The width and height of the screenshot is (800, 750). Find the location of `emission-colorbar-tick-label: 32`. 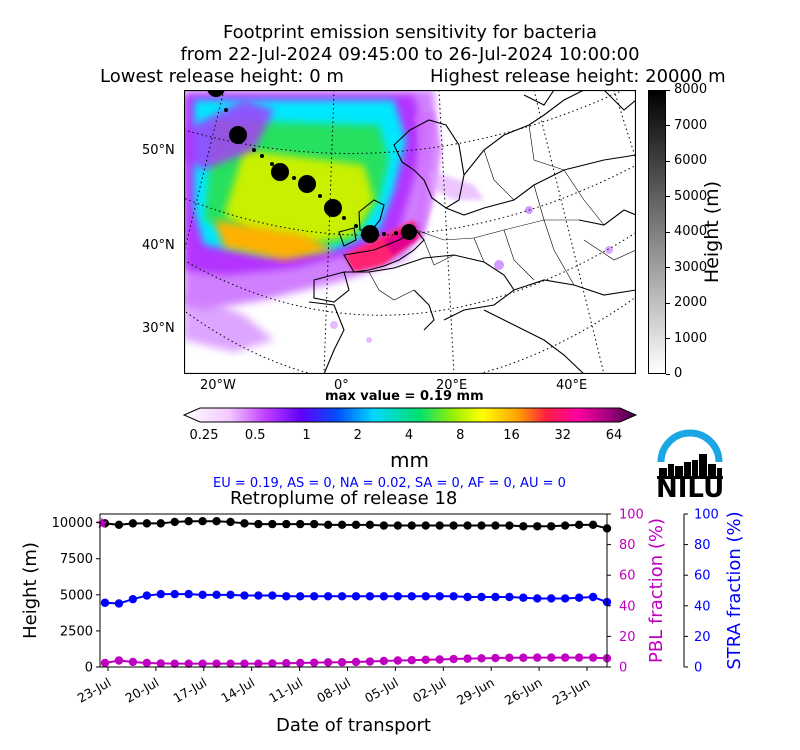

emission-colorbar-tick-label: 32 is located at coordinates (563, 435).